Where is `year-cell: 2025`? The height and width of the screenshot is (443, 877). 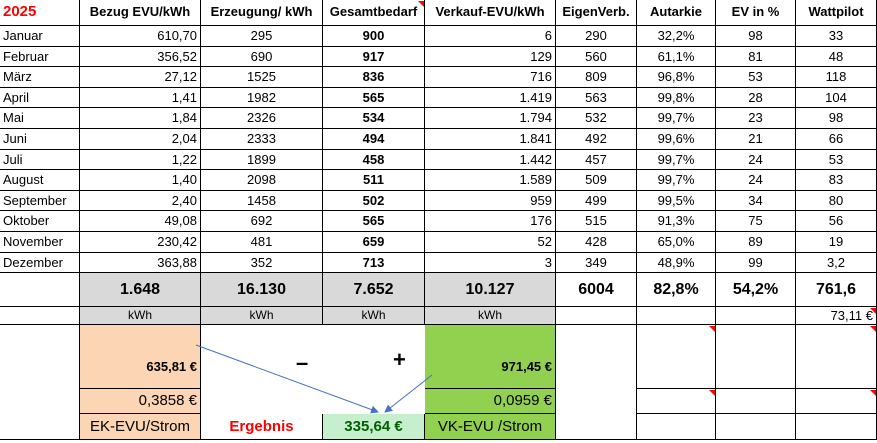 year-cell: 2025 is located at coordinates (40, 13).